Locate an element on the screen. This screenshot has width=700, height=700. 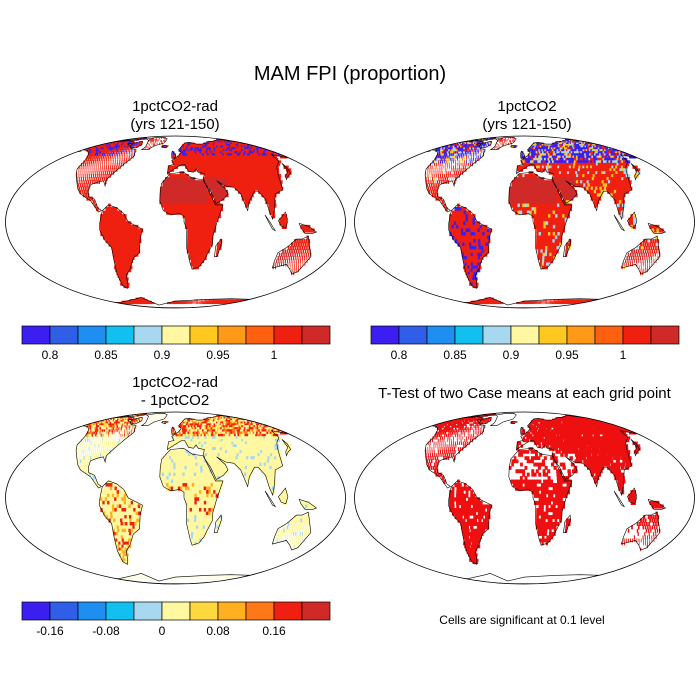
significance-note: Cells are significant at 0.1 level is located at coordinates (522, 620).